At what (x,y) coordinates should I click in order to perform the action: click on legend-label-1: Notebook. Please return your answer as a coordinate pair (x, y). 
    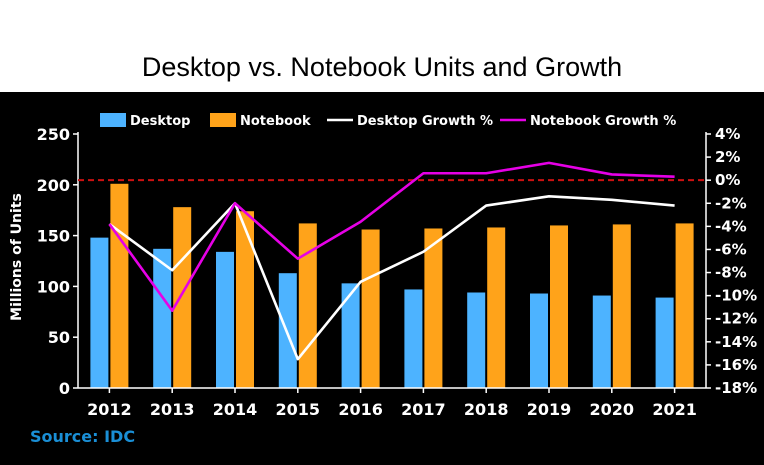
    Looking at the image, I should click on (275, 121).